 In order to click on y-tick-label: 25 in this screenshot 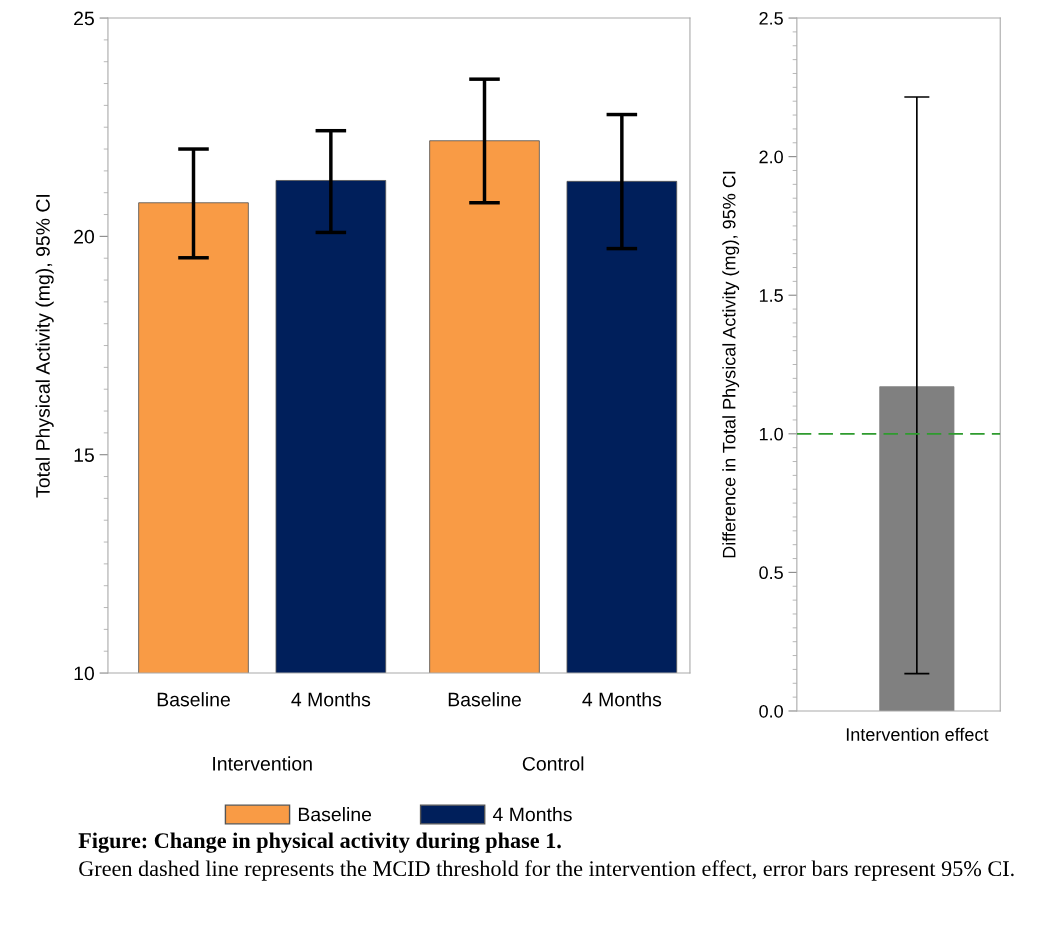, I will do `click(84, 18)`.